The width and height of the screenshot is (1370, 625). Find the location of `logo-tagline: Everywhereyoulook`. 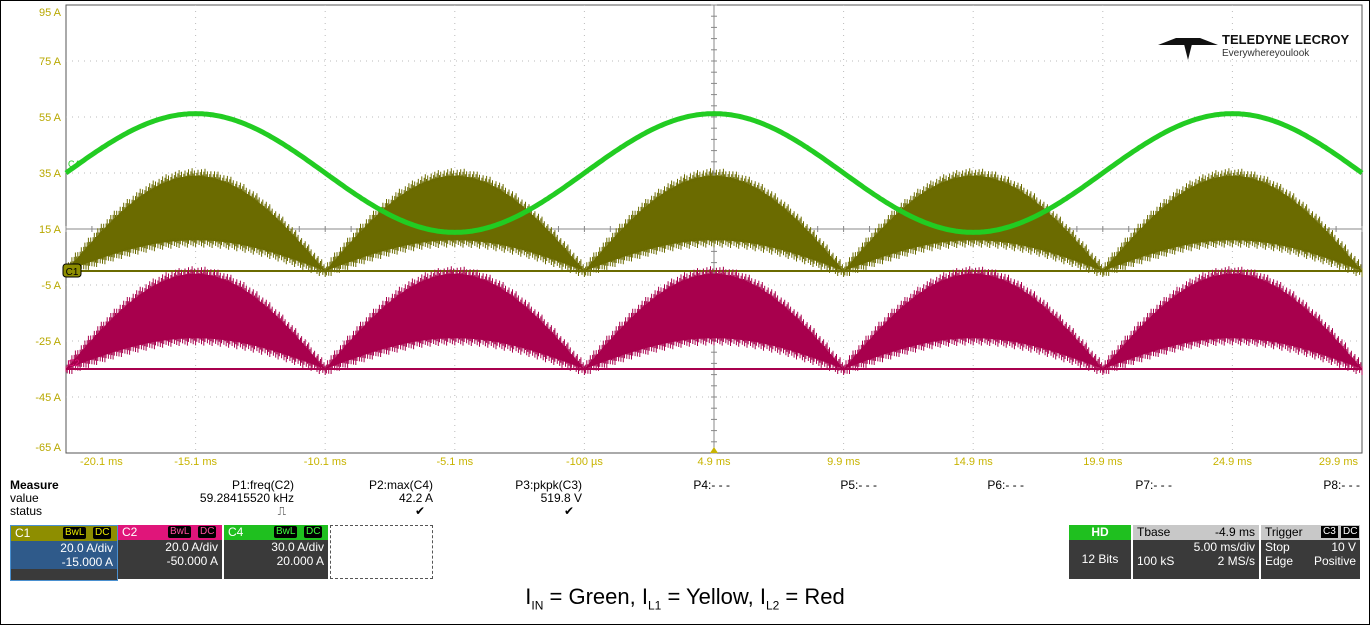

logo-tagline: Everywhereyoulook is located at coordinates (1266, 53).